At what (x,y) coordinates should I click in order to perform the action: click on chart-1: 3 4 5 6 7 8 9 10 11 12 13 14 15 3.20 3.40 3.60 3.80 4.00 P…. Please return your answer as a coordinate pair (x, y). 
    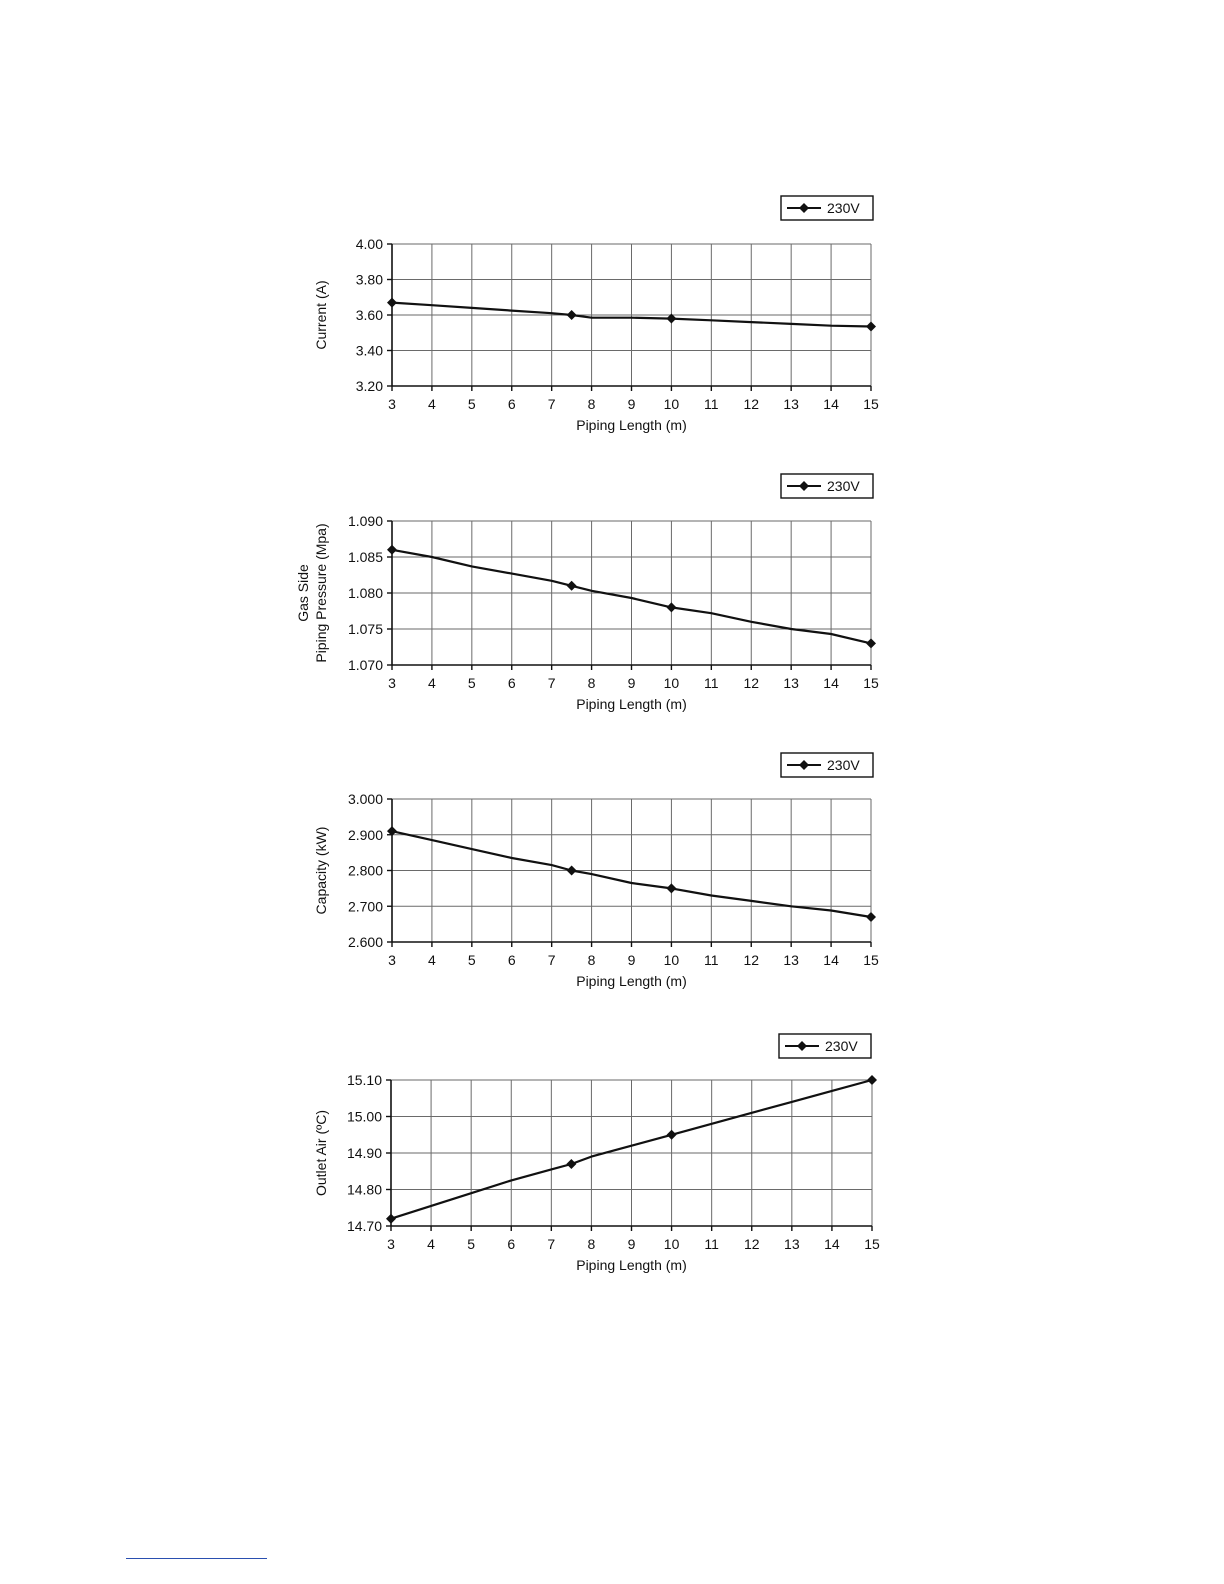
    Looking at the image, I should click on (596, 314).